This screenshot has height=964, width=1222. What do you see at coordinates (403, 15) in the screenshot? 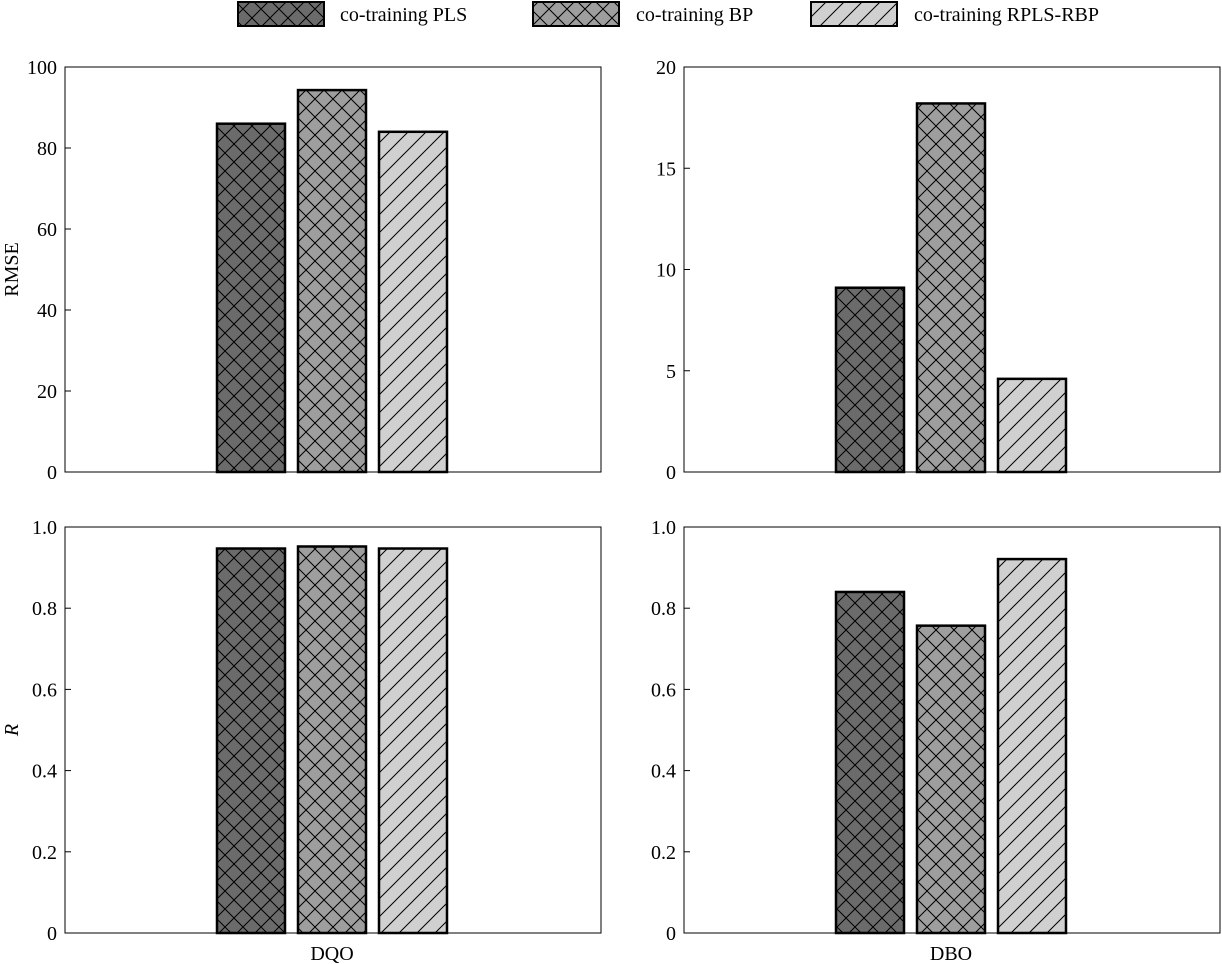
I see `legend-label-pls: co-training PLS` at bounding box center [403, 15].